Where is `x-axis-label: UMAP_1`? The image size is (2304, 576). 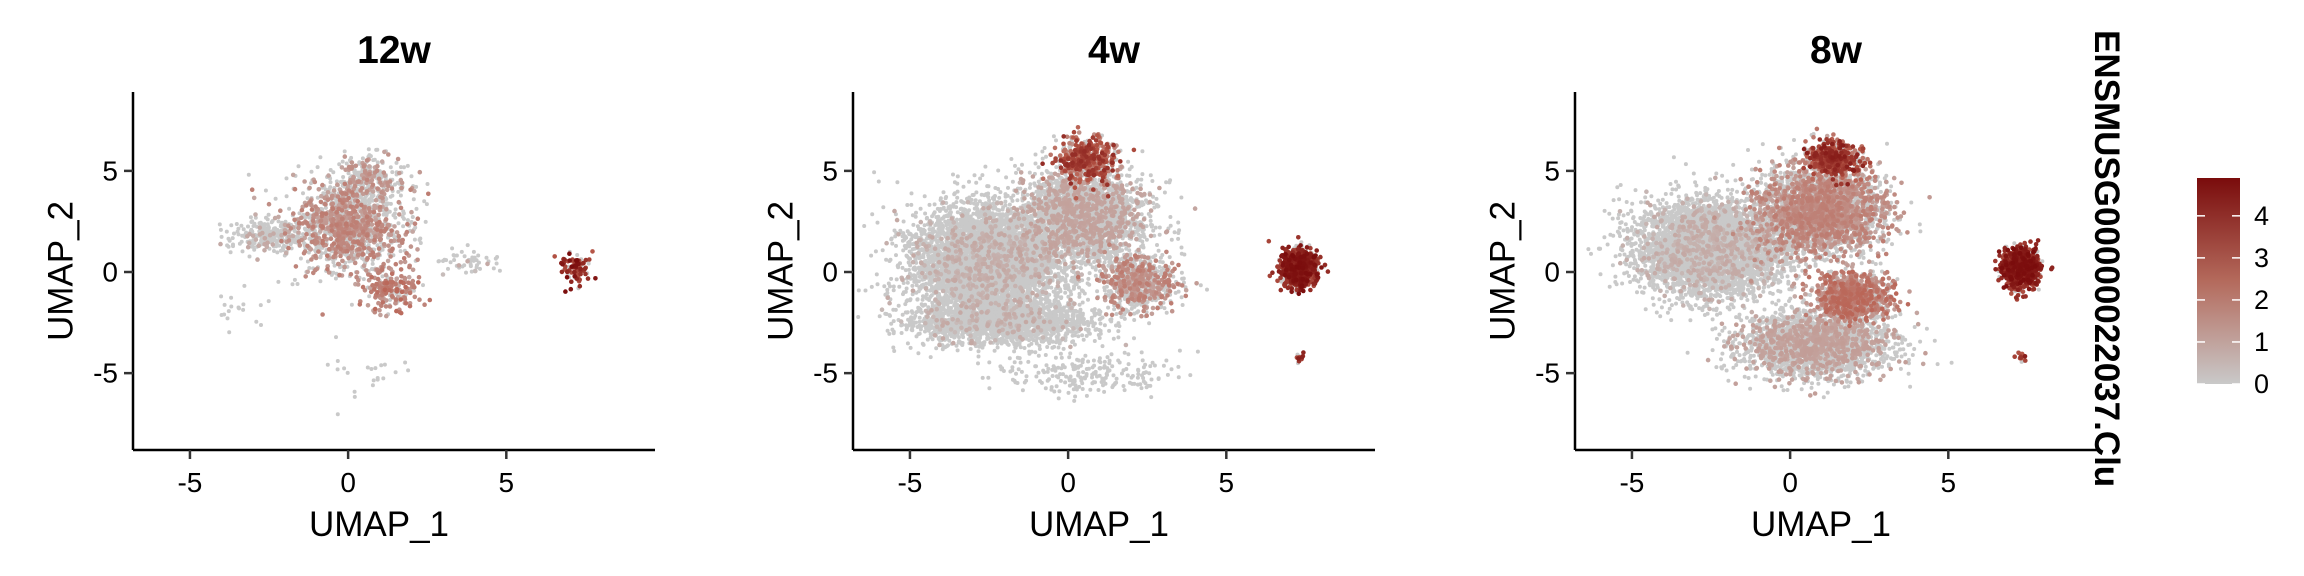 x-axis-label: UMAP_1 is located at coordinates (379, 524).